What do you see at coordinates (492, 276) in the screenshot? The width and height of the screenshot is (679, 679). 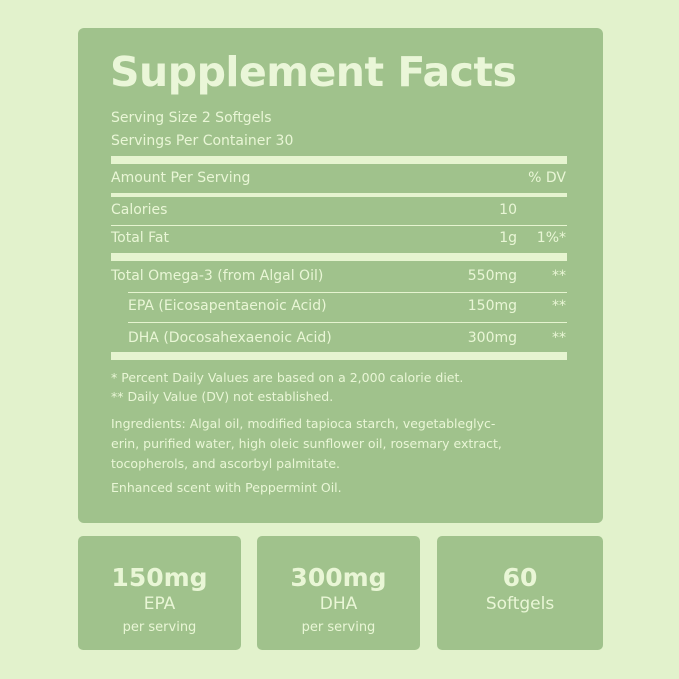 I see `row-amount: 550mg` at bounding box center [492, 276].